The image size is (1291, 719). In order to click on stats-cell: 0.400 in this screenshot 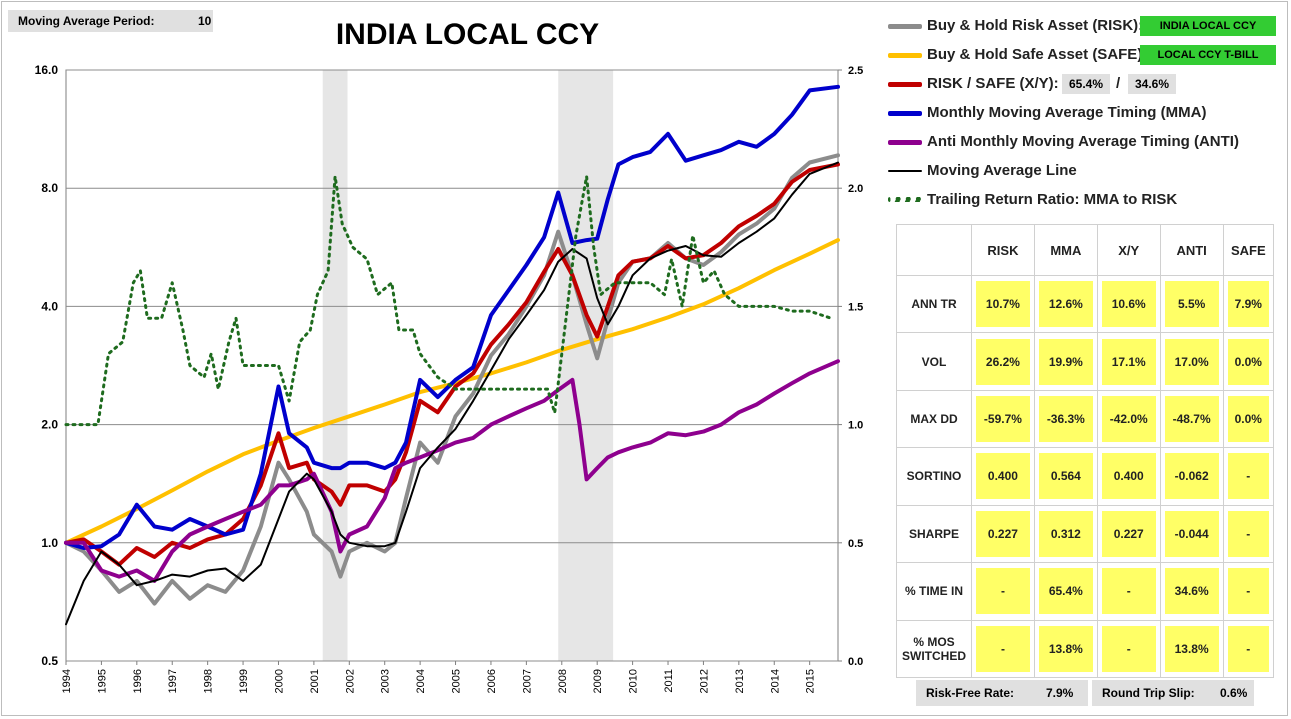, I will do `click(1003, 476)`.